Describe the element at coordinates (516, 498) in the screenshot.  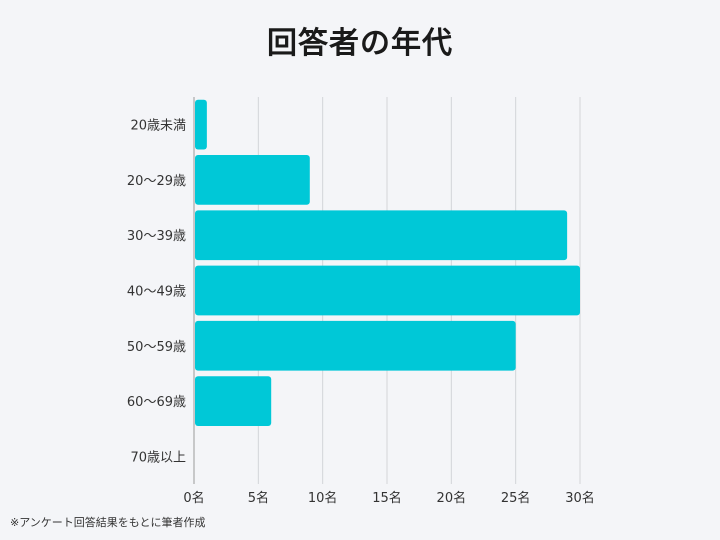
I see `x-tick-label: 25名` at that location.